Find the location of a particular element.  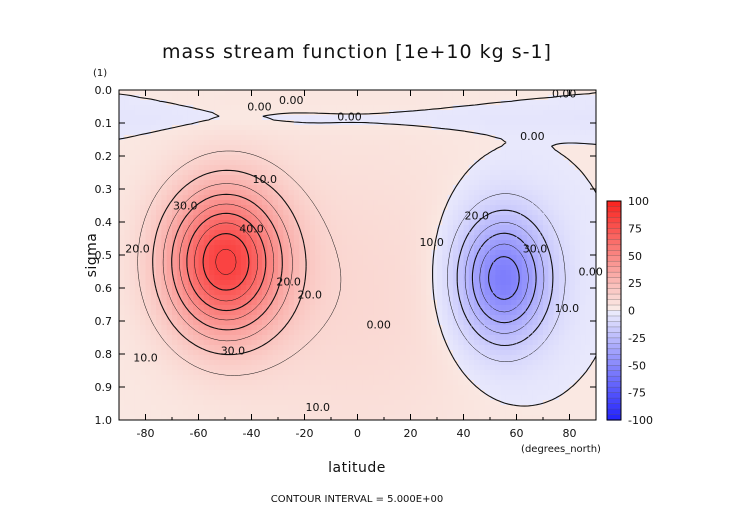

x-tick-label: 0 is located at coordinates (357, 433).